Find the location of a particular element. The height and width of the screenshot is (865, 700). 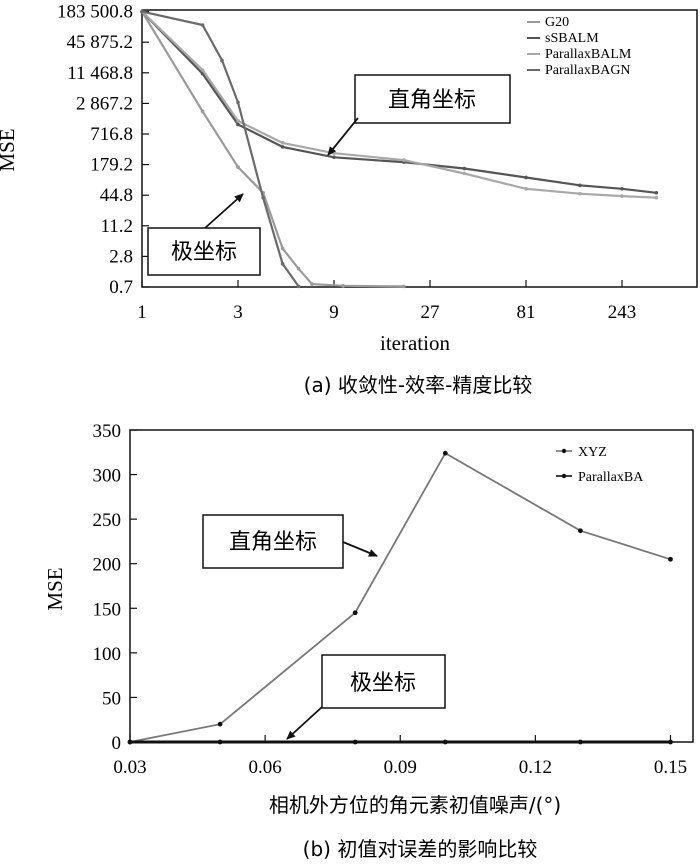

chart-a-legend-item: ParallaxBAGN is located at coordinates (588, 70).